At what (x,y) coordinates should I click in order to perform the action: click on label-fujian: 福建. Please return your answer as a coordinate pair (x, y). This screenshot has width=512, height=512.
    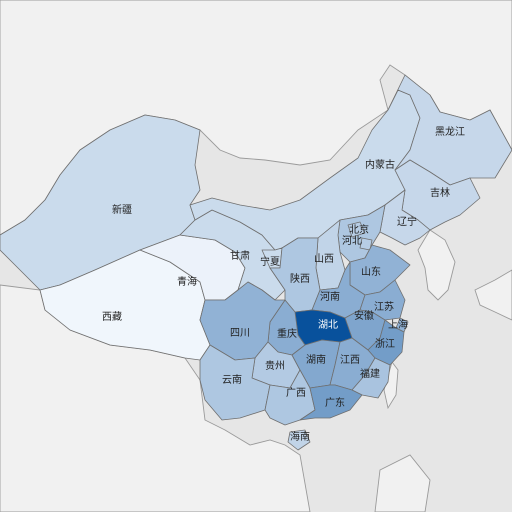
    Looking at the image, I should click on (370, 373).